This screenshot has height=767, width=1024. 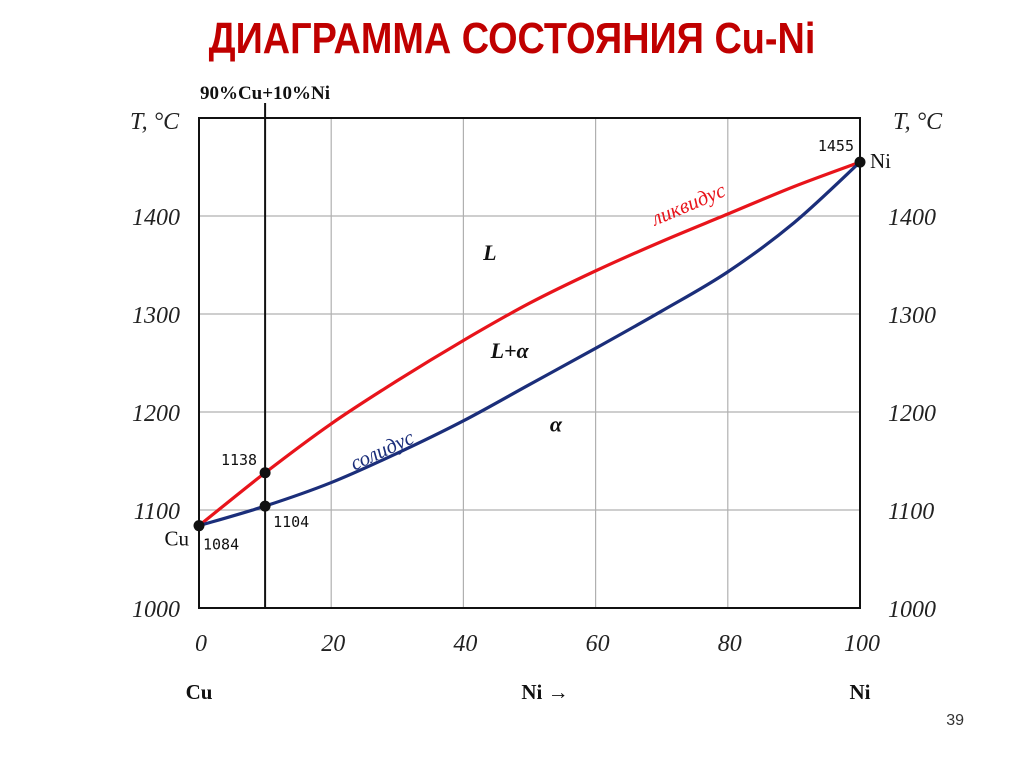 What do you see at coordinates (156, 610) in the screenshot?
I see `y-tick-label-left: 1000` at bounding box center [156, 610].